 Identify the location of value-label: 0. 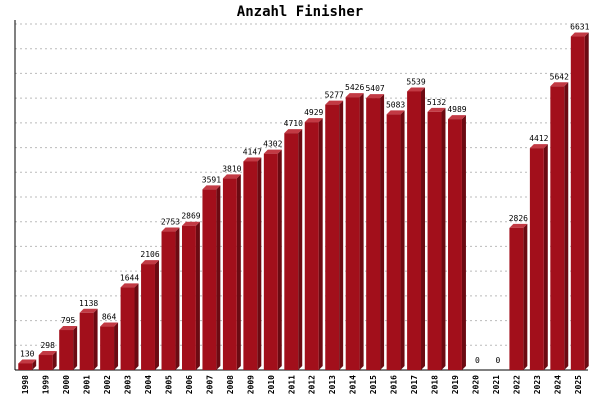
(497, 360).